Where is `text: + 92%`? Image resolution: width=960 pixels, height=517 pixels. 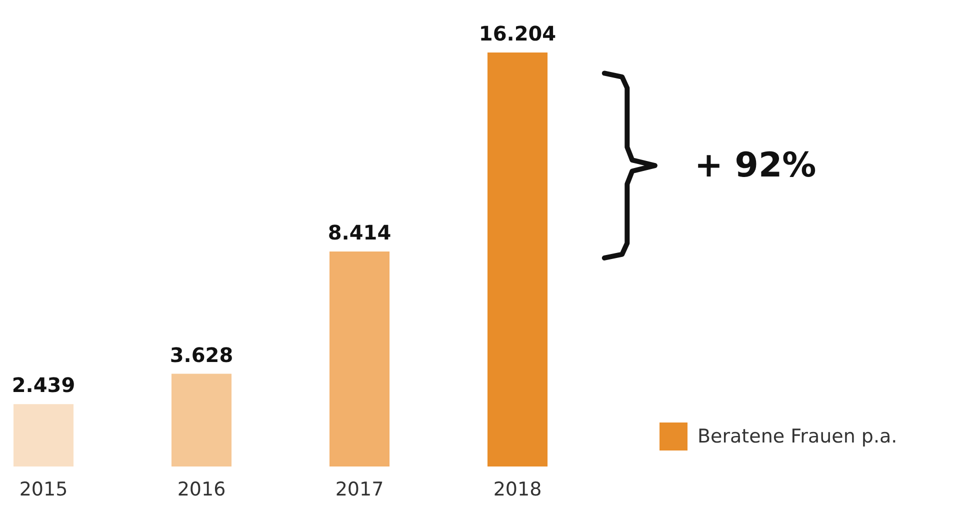 text: + 92% is located at coordinates (755, 166).